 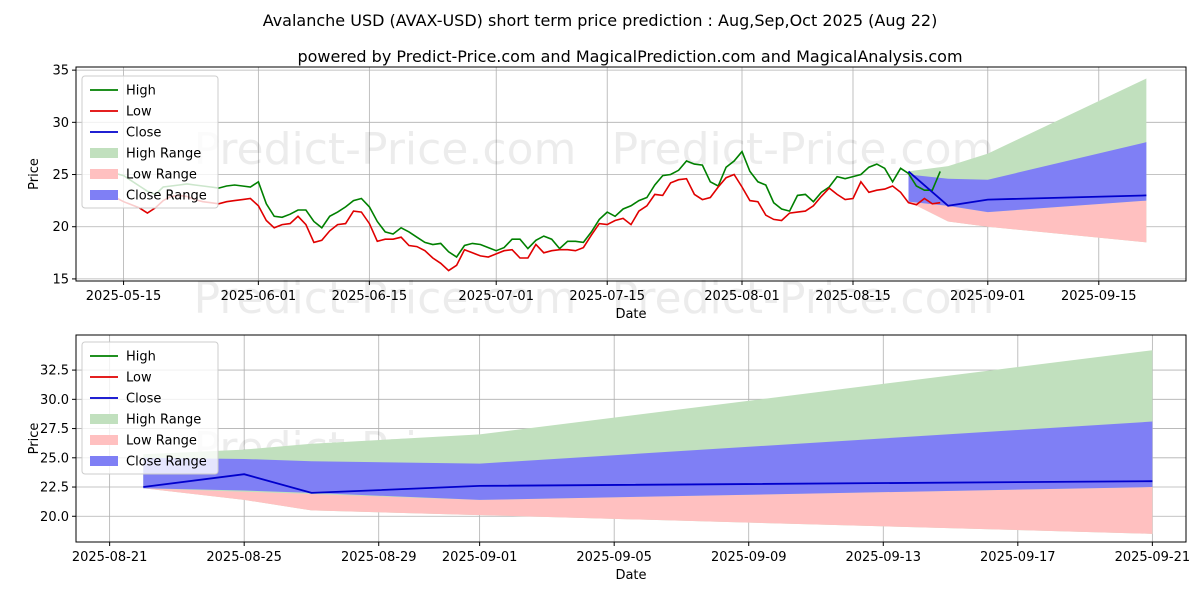 What do you see at coordinates (110, 557) in the screenshot?
I see `x-tick-label: 2025-08-21` at bounding box center [110, 557].